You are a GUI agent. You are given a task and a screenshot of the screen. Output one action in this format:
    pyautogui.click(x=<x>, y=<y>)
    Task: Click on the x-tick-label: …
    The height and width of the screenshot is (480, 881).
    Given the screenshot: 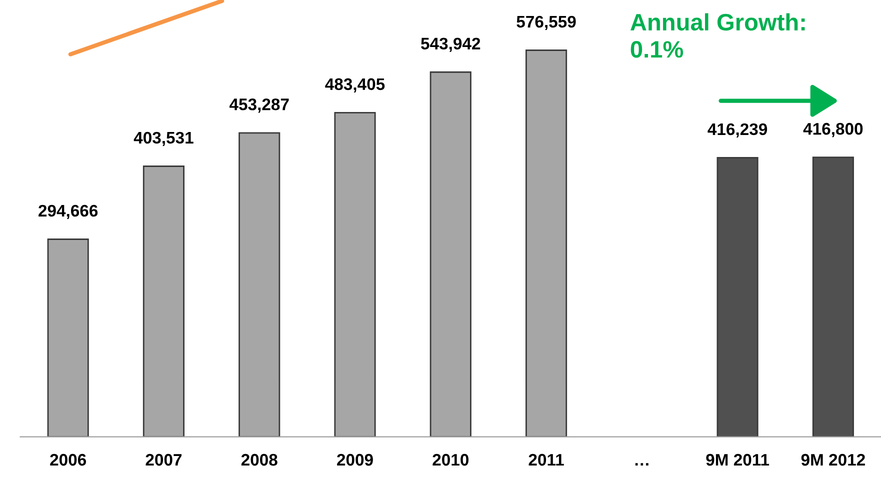 What is the action you would take?
    pyautogui.click(x=641, y=464)
    